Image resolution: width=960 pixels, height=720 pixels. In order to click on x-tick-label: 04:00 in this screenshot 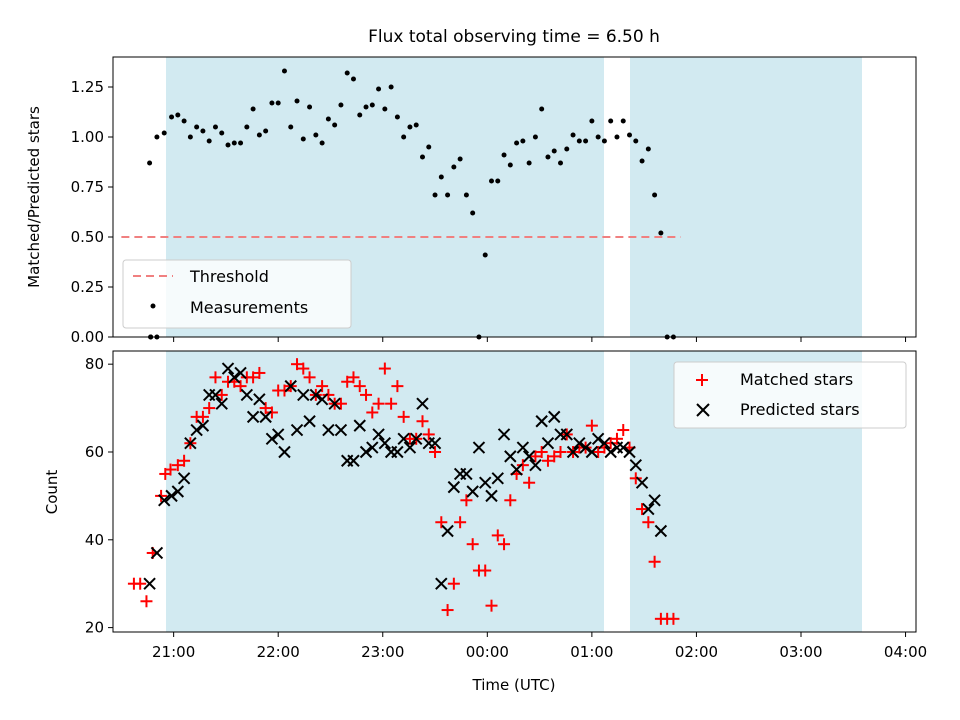, I will do `click(905, 652)`.